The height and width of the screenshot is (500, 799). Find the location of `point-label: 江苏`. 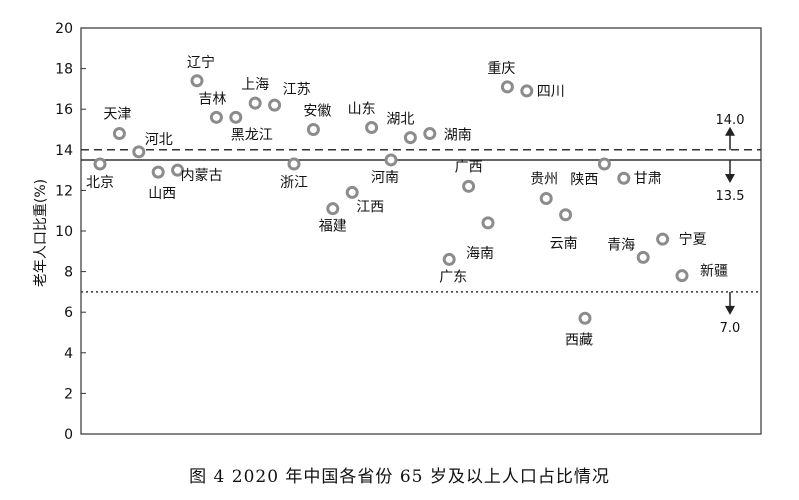

point-label: 江苏 is located at coordinates (297, 90).